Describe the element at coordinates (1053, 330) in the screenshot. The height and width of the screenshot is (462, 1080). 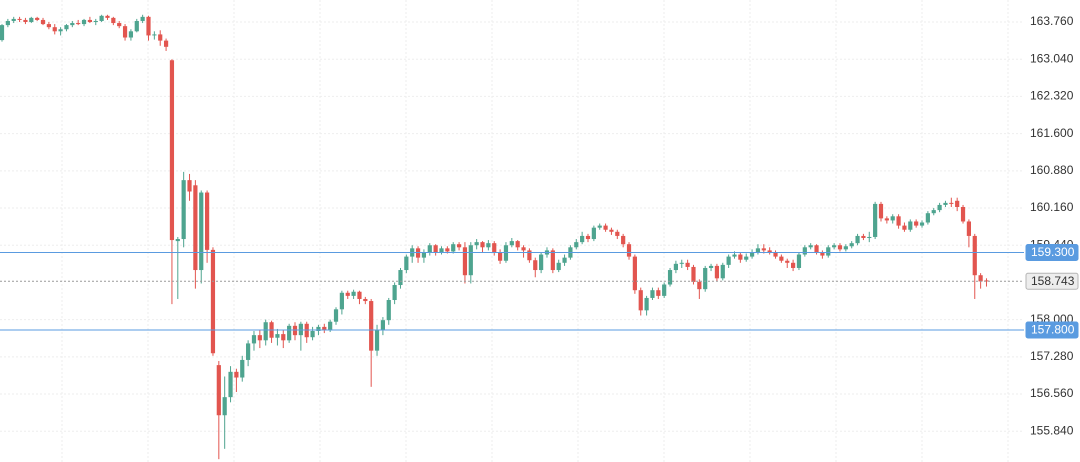
I see `price-label: 157.800` at that location.